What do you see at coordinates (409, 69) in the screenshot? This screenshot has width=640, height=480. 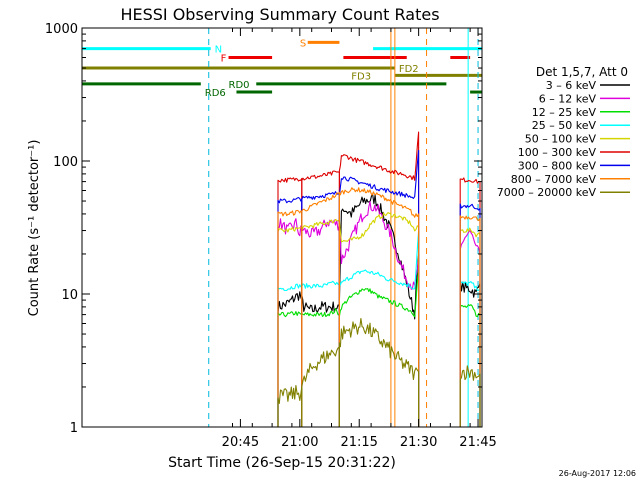 I see `status-label: FD2` at bounding box center [409, 69].